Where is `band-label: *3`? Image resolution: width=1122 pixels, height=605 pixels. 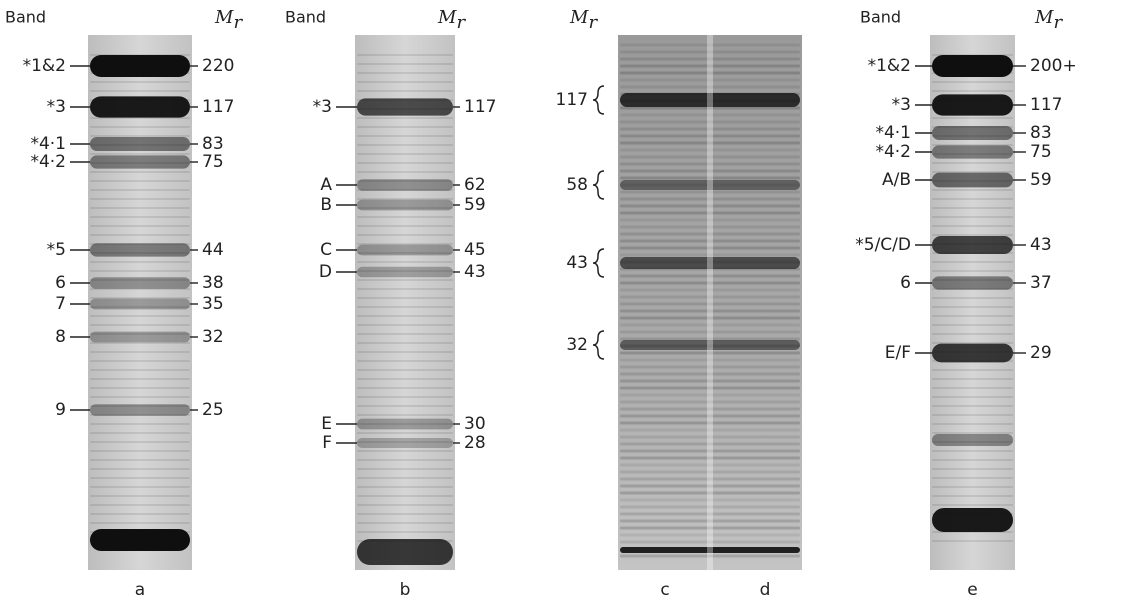
band-label: *3 is located at coordinates (56, 107).